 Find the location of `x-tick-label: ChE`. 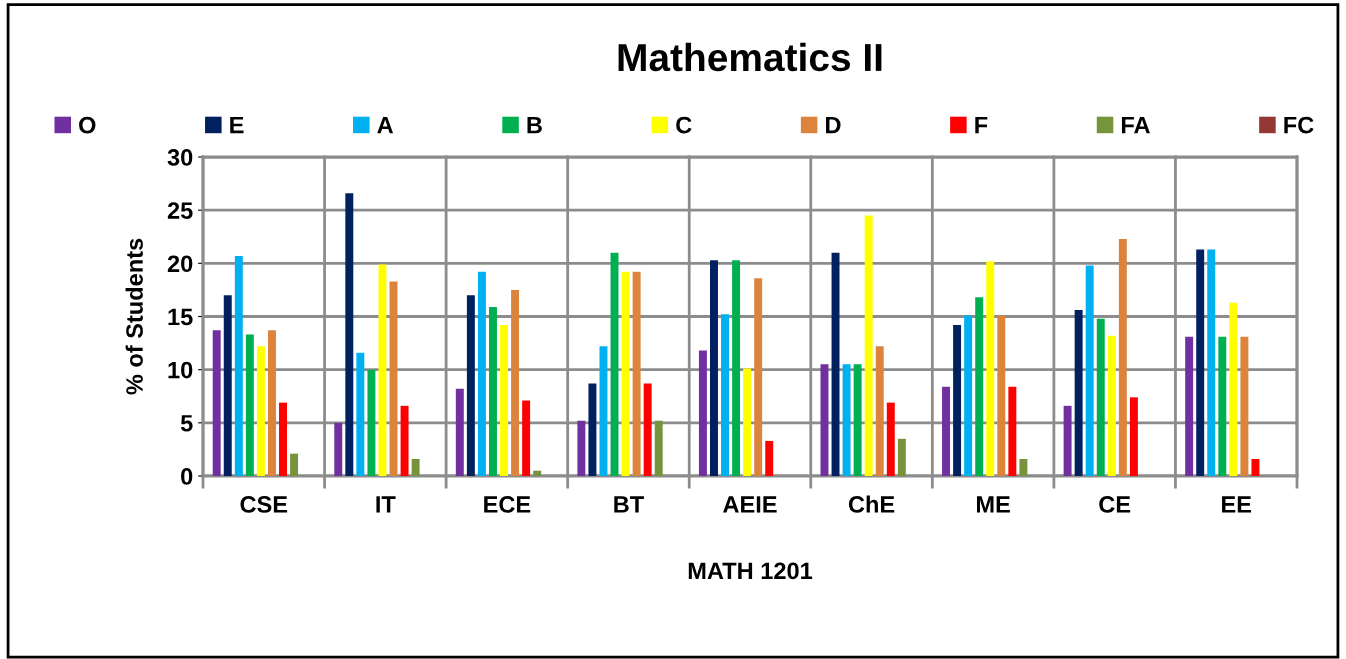

x-tick-label: ChE is located at coordinates (871, 504).